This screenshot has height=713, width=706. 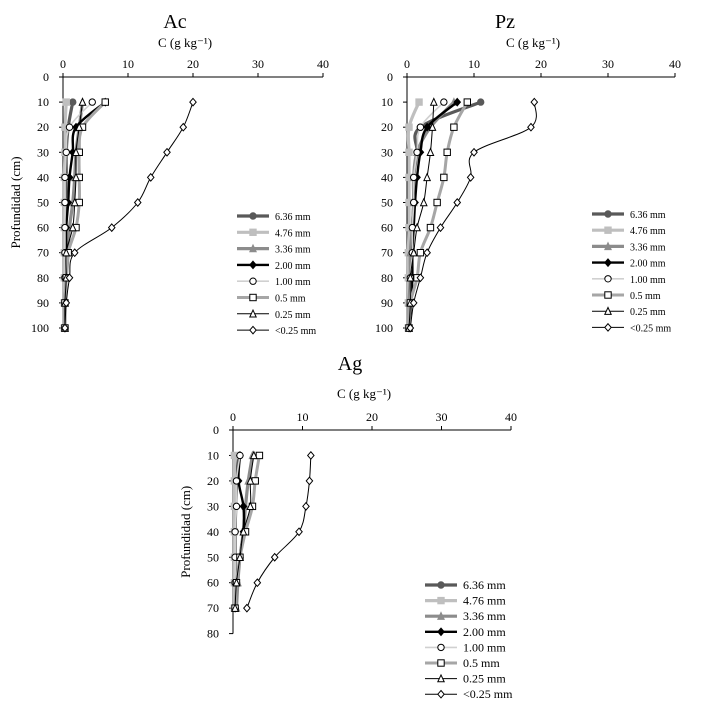 What do you see at coordinates (474, 64) in the screenshot?
I see `x-tick-label: 10` at bounding box center [474, 64].